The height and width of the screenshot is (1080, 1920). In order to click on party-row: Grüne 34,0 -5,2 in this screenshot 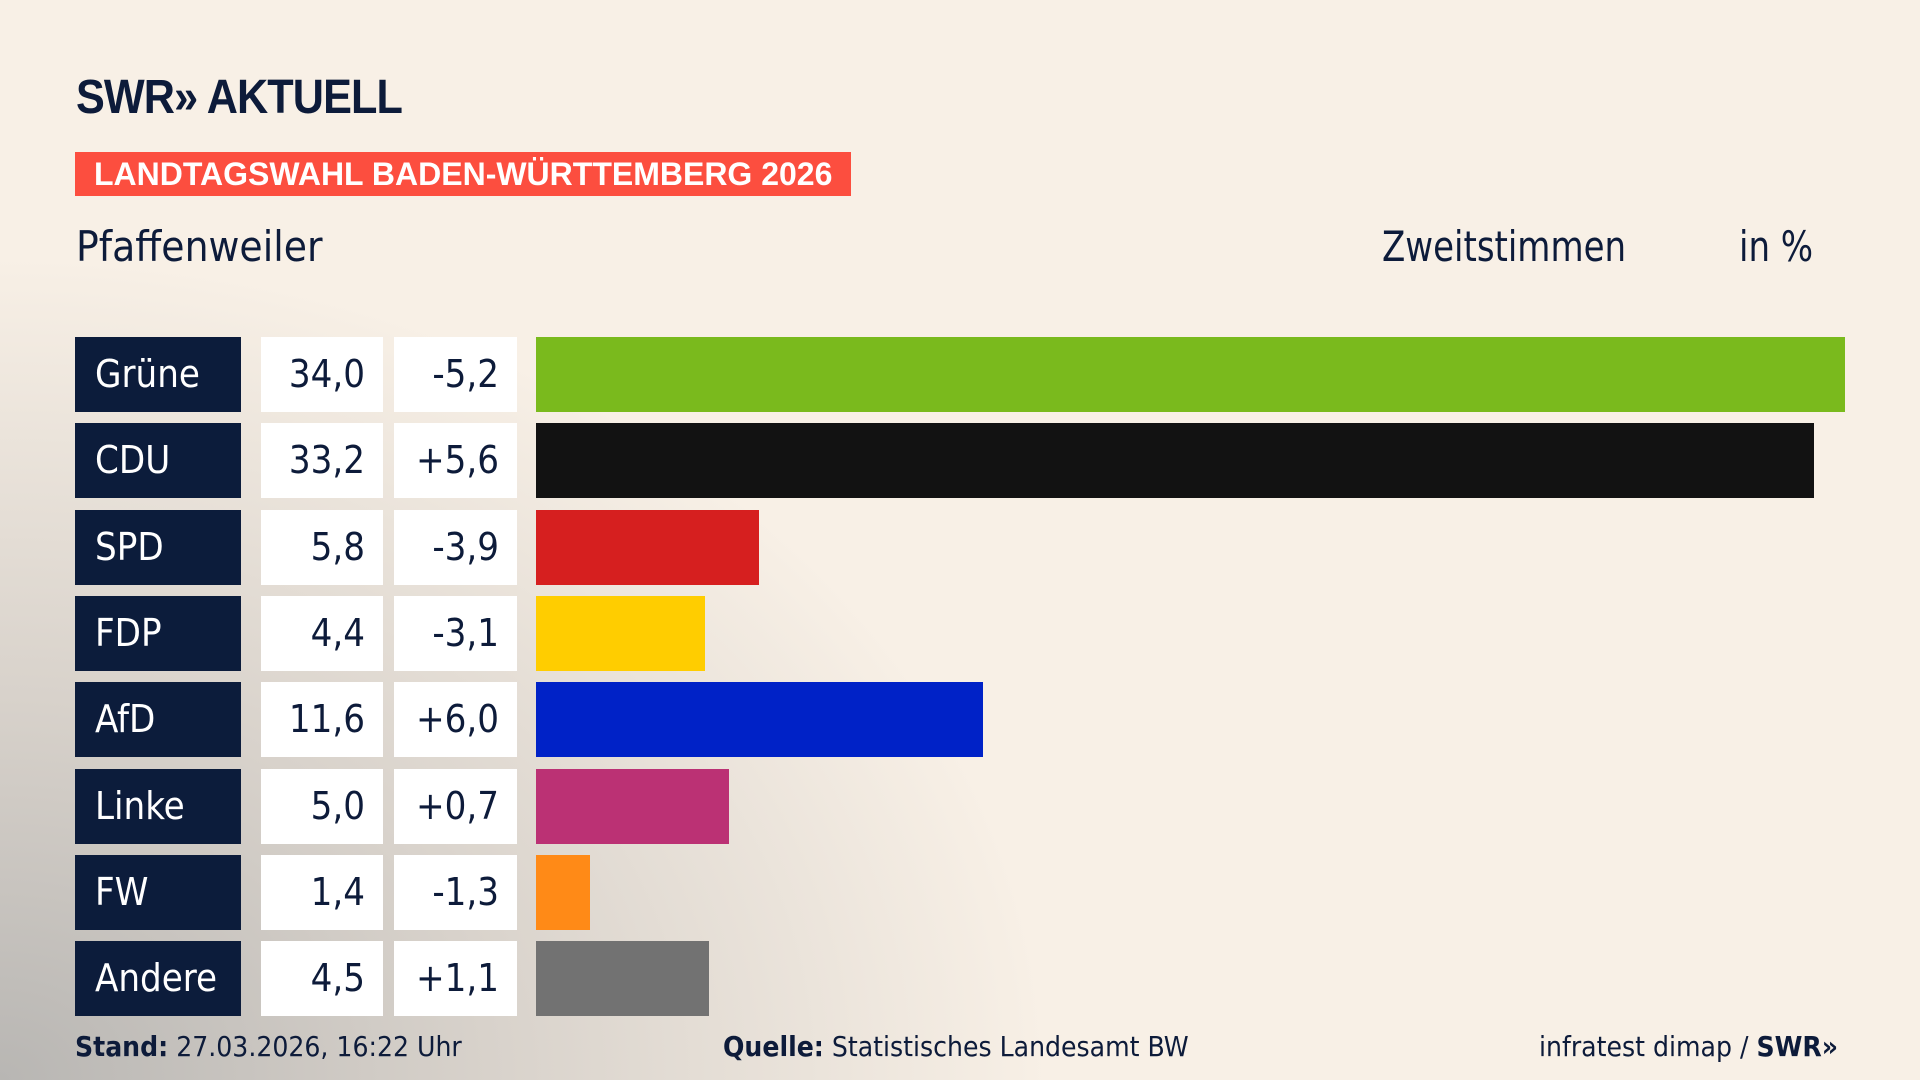, I will do `click(960, 374)`.